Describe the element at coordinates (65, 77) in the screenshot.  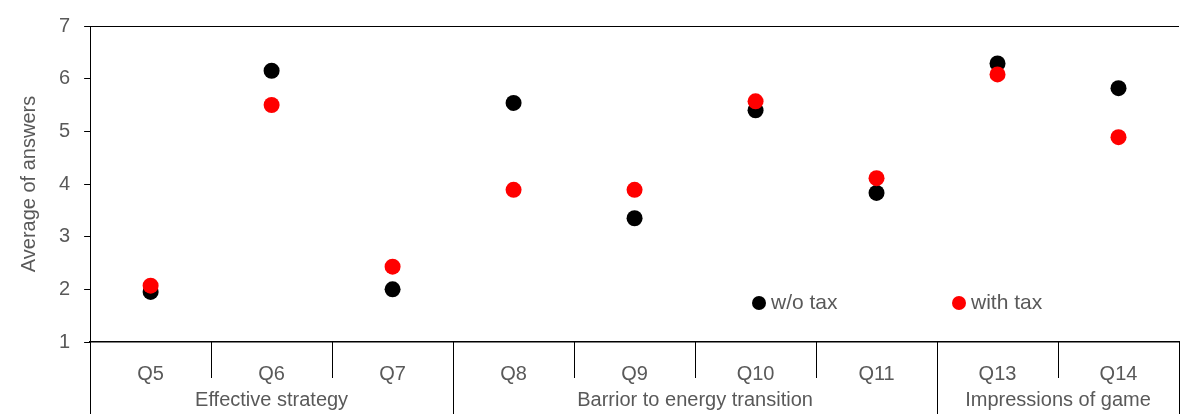
I see `y-tick-label: 6` at that location.